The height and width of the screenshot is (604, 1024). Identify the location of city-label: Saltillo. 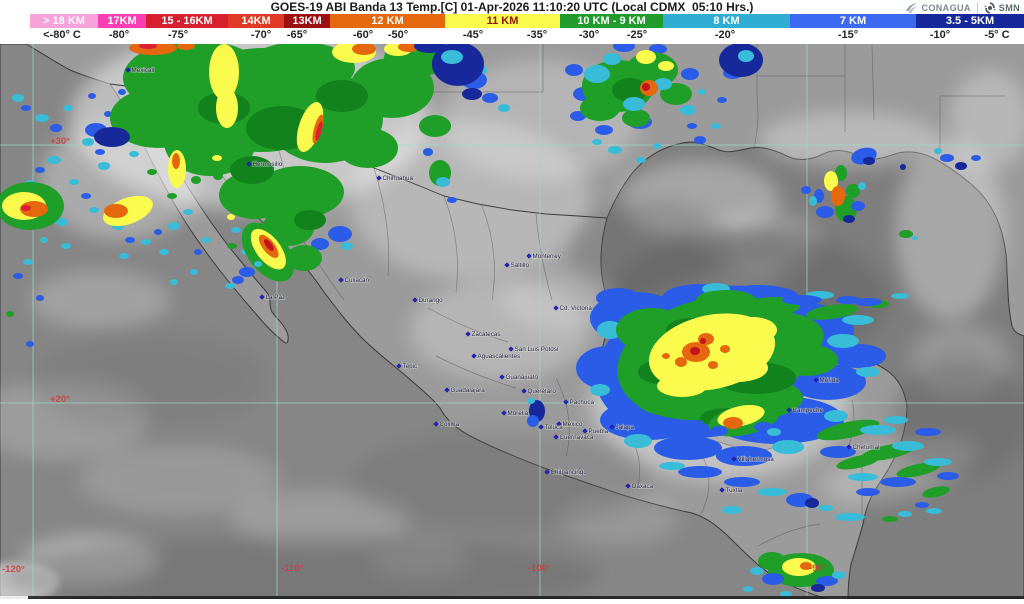
(520, 265).